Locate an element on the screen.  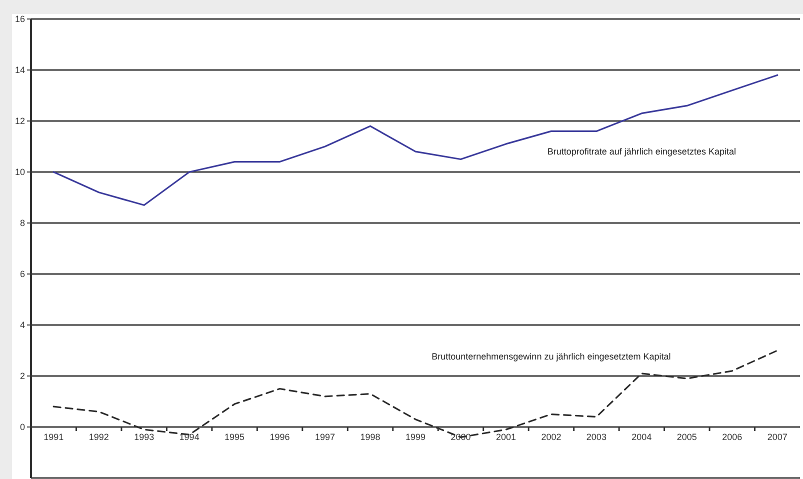
y-tick-label: 14 is located at coordinates (19, 70).